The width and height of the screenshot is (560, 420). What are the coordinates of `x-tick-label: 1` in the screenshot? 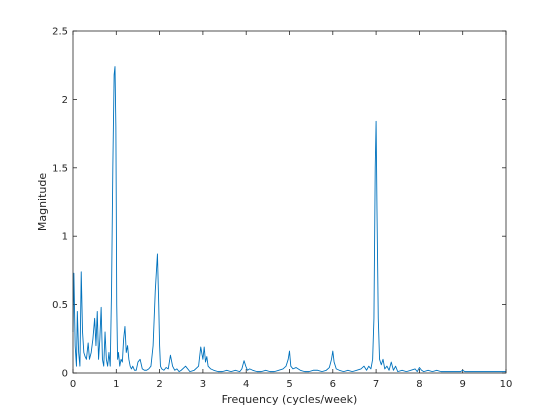 It's located at (116, 384).